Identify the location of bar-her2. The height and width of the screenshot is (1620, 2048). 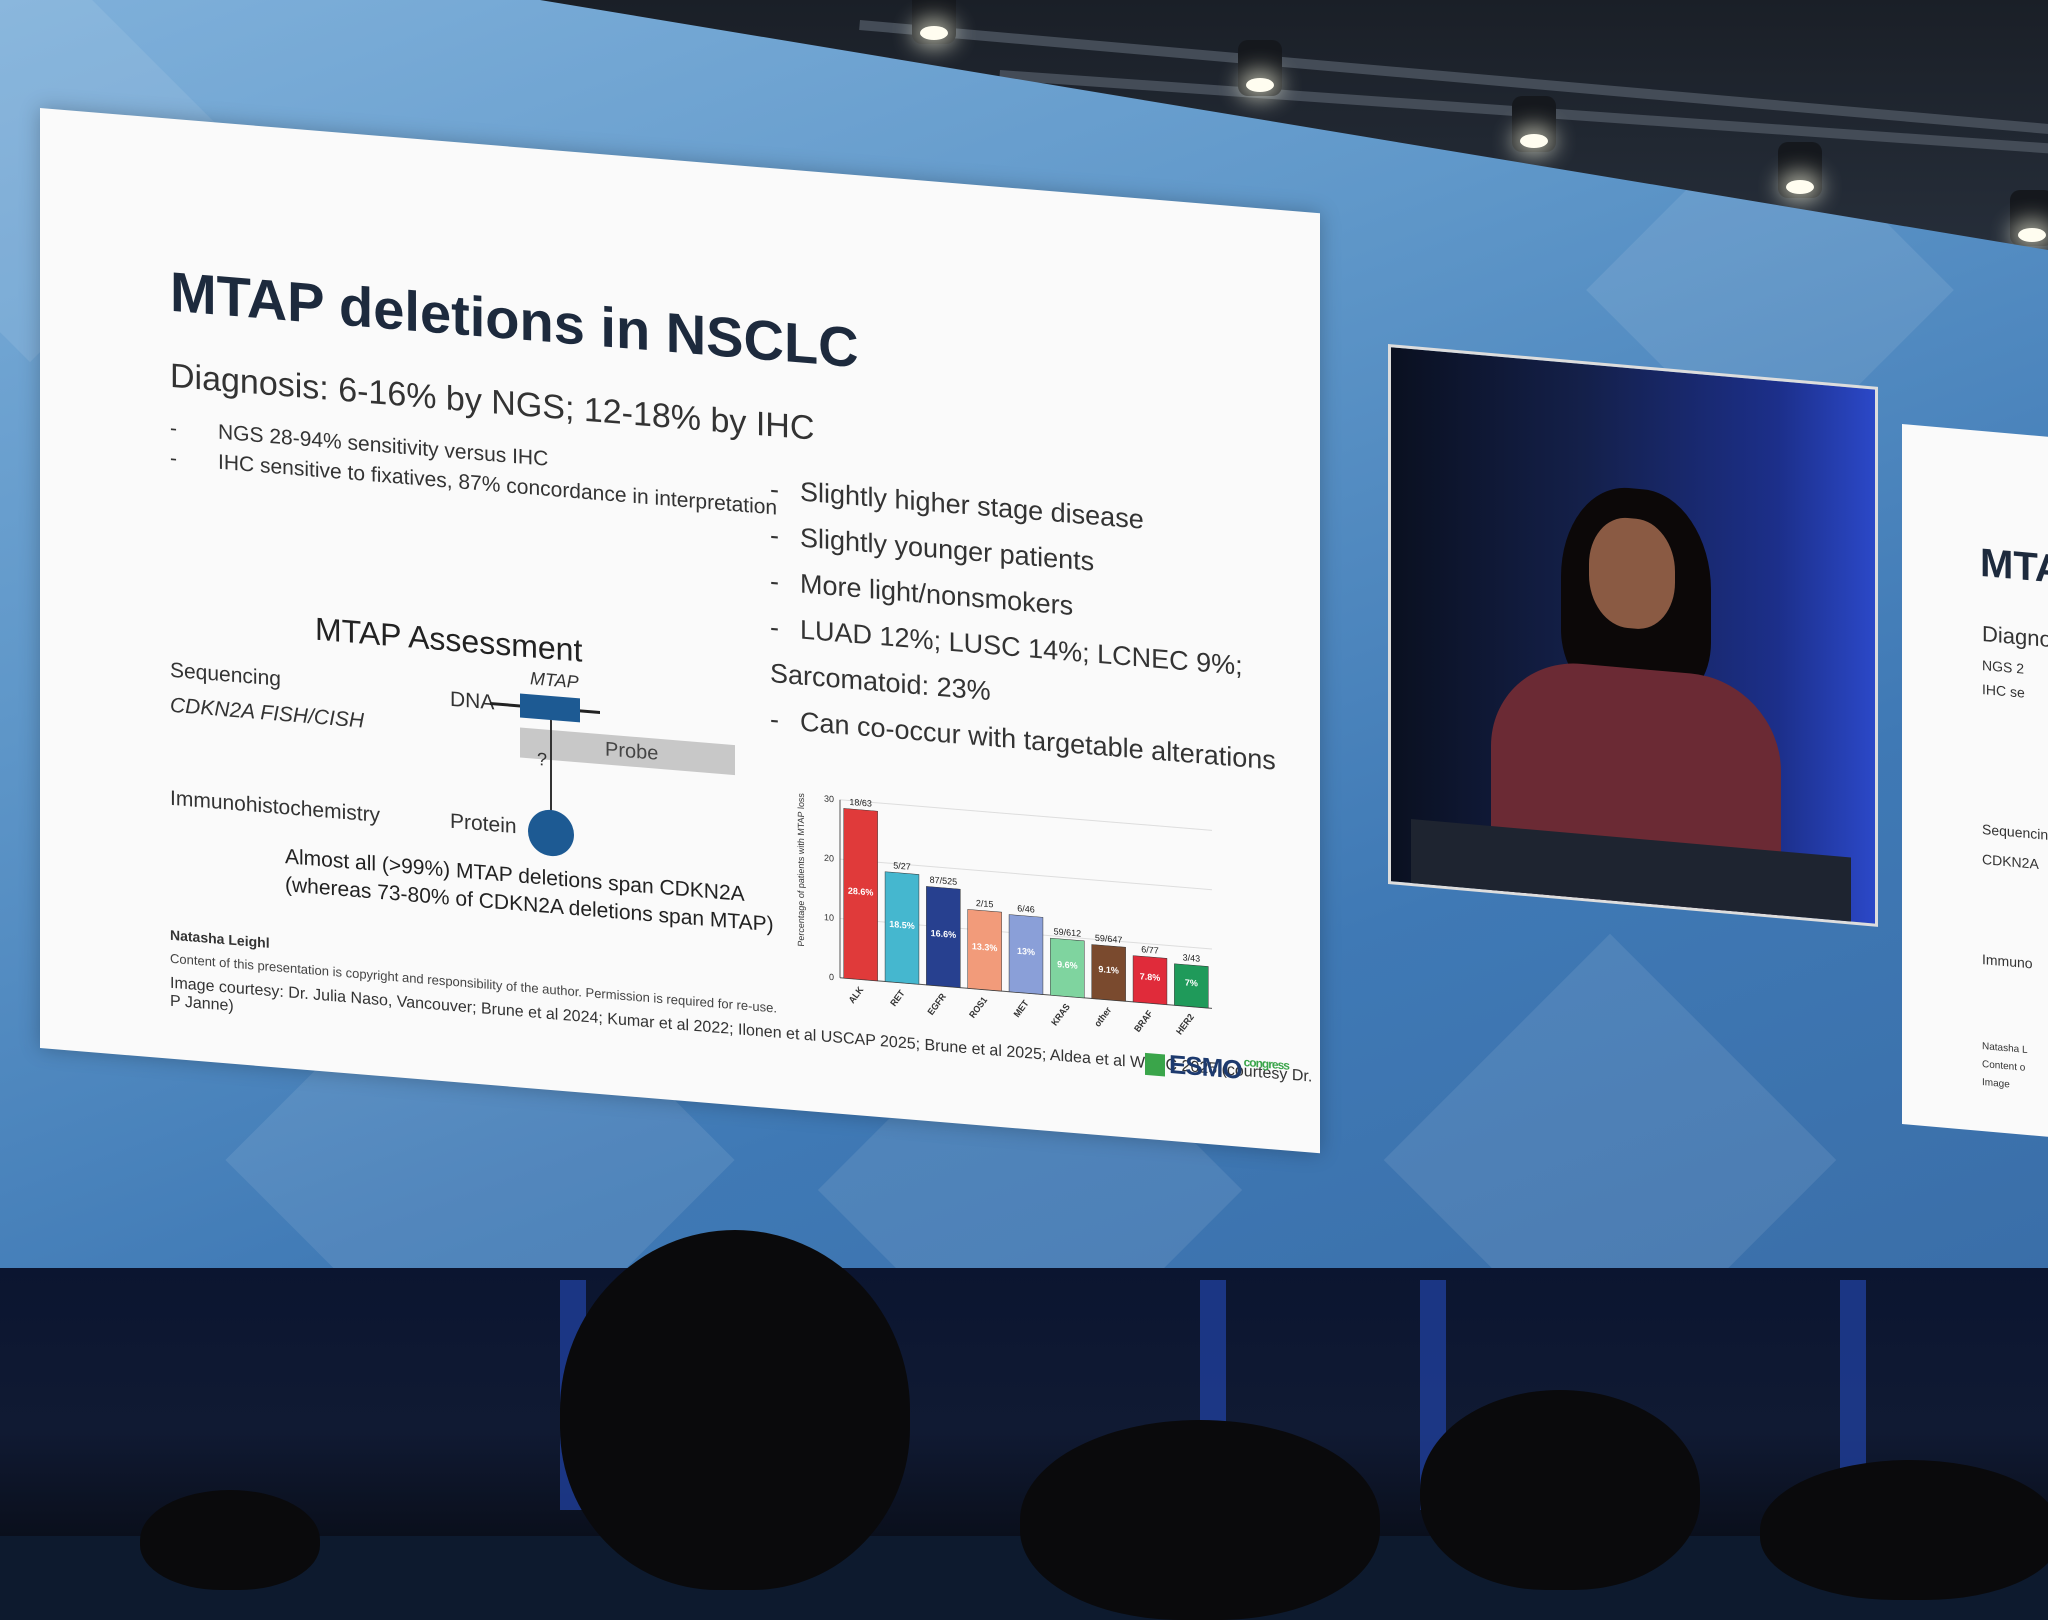
(1191, 986).